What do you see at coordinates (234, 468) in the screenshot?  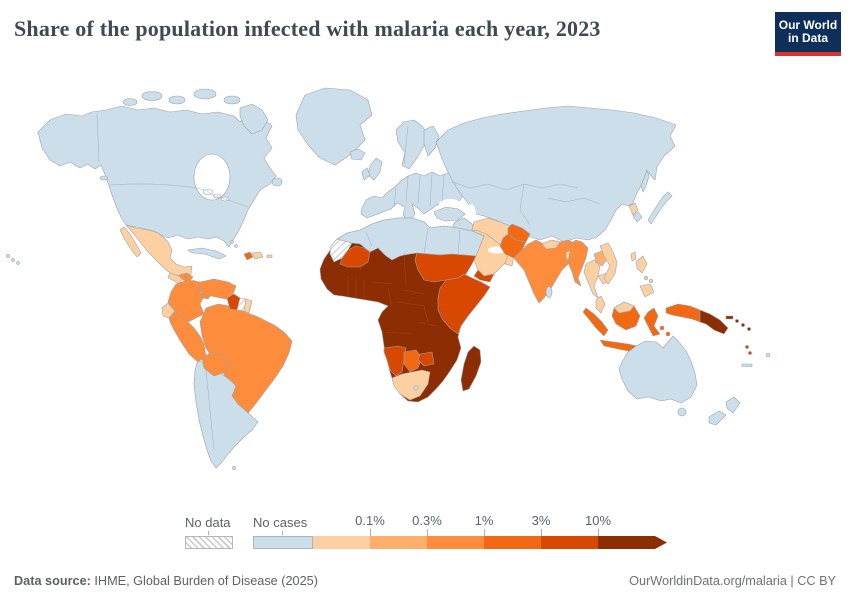 I see `region-falkland-islands` at bounding box center [234, 468].